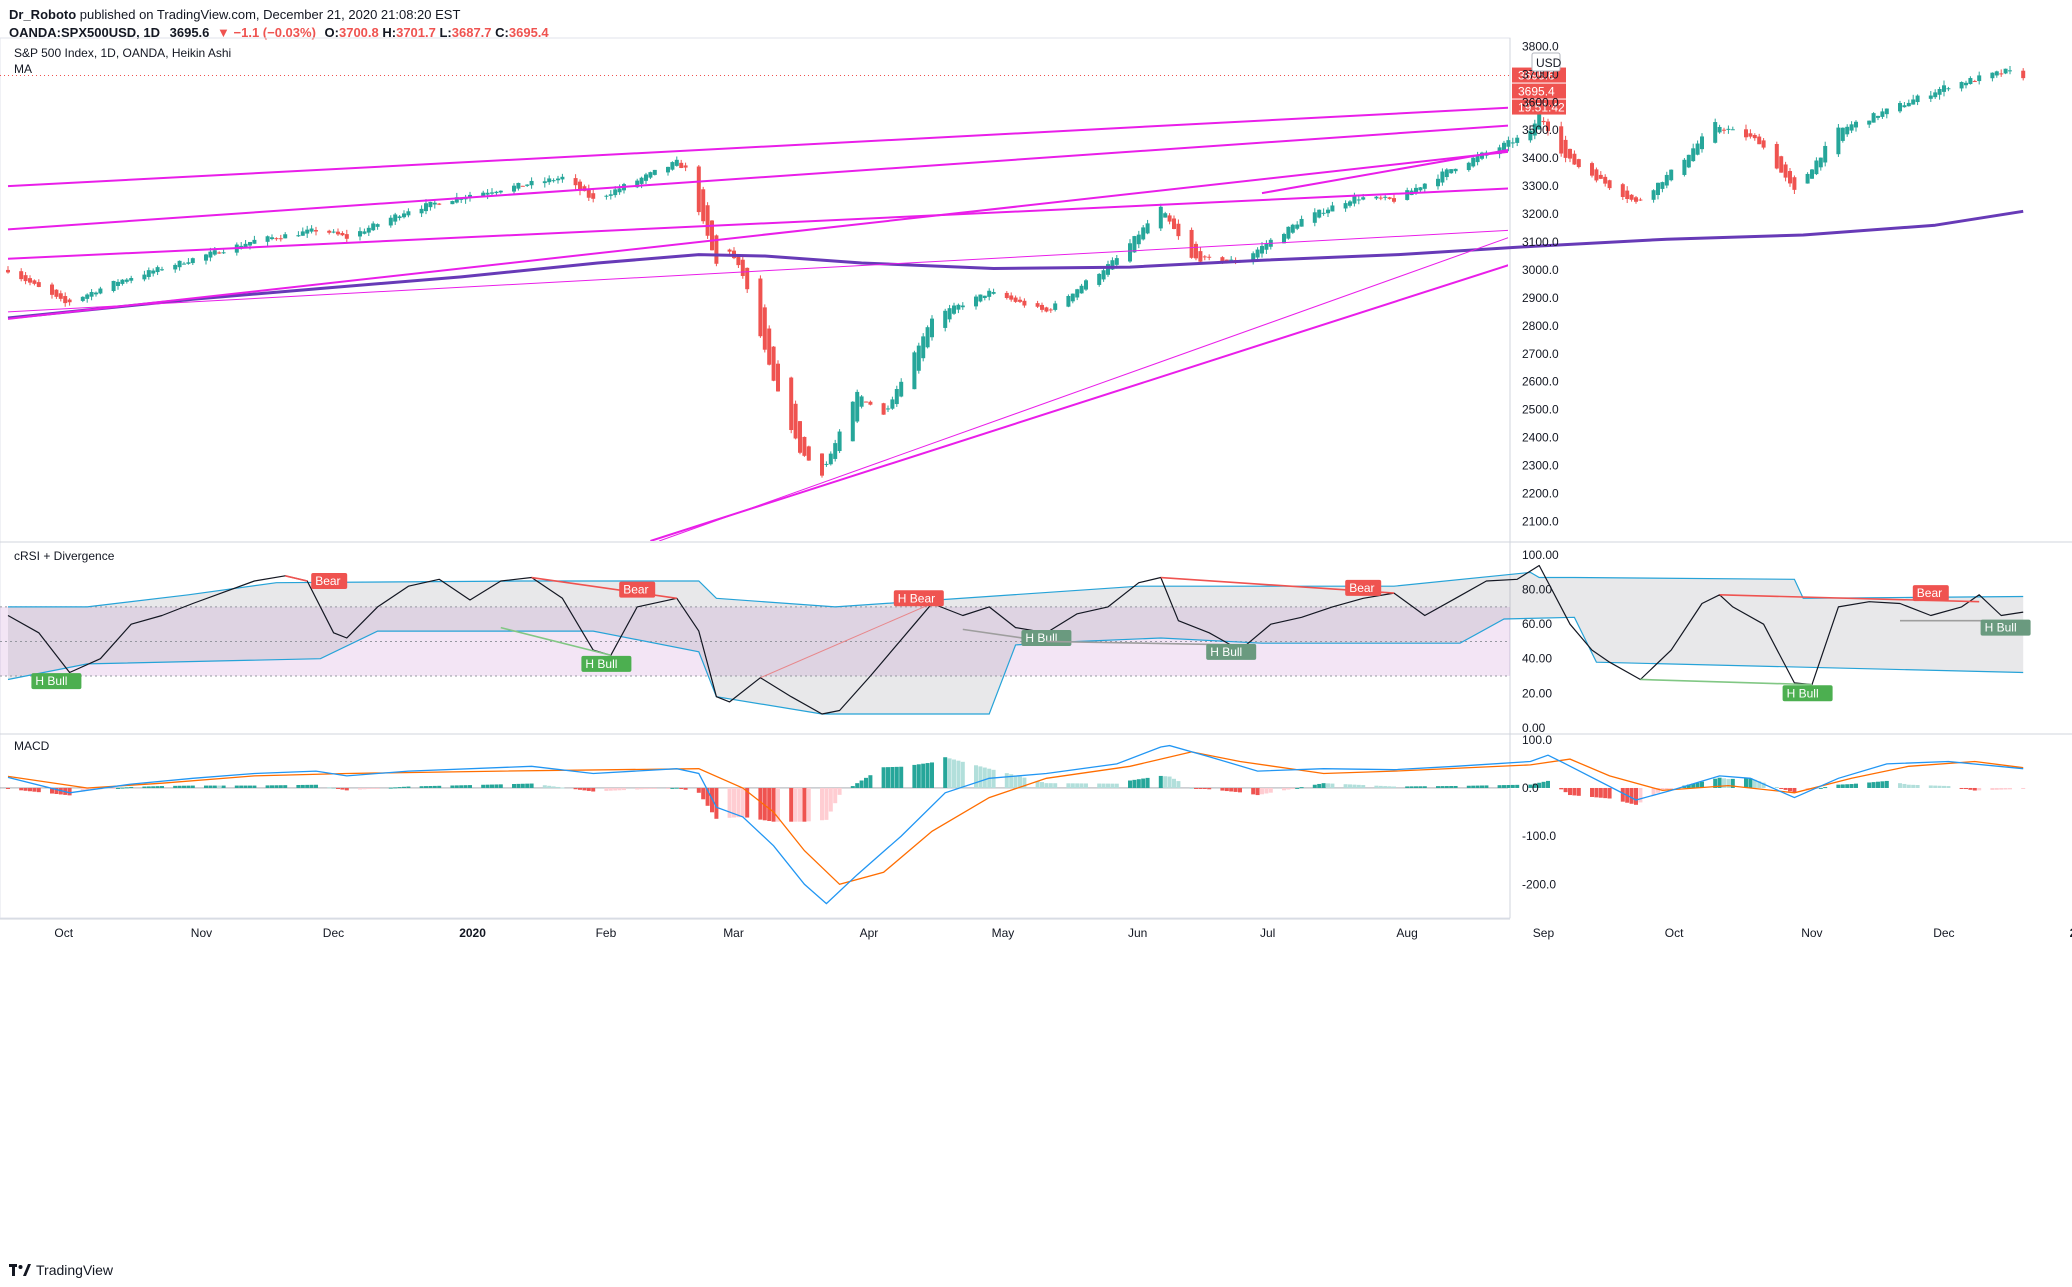 The width and height of the screenshot is (2072, 1287). I want to click on x-tick-label: Nov, so click(201, 933).